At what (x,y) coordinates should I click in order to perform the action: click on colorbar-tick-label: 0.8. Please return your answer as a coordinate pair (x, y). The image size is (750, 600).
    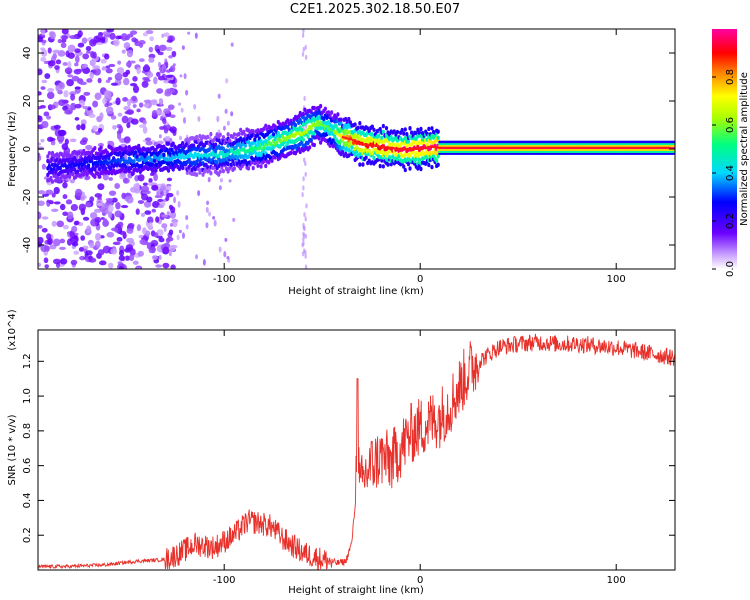
    Looking at the image, I should click on (730, 77).